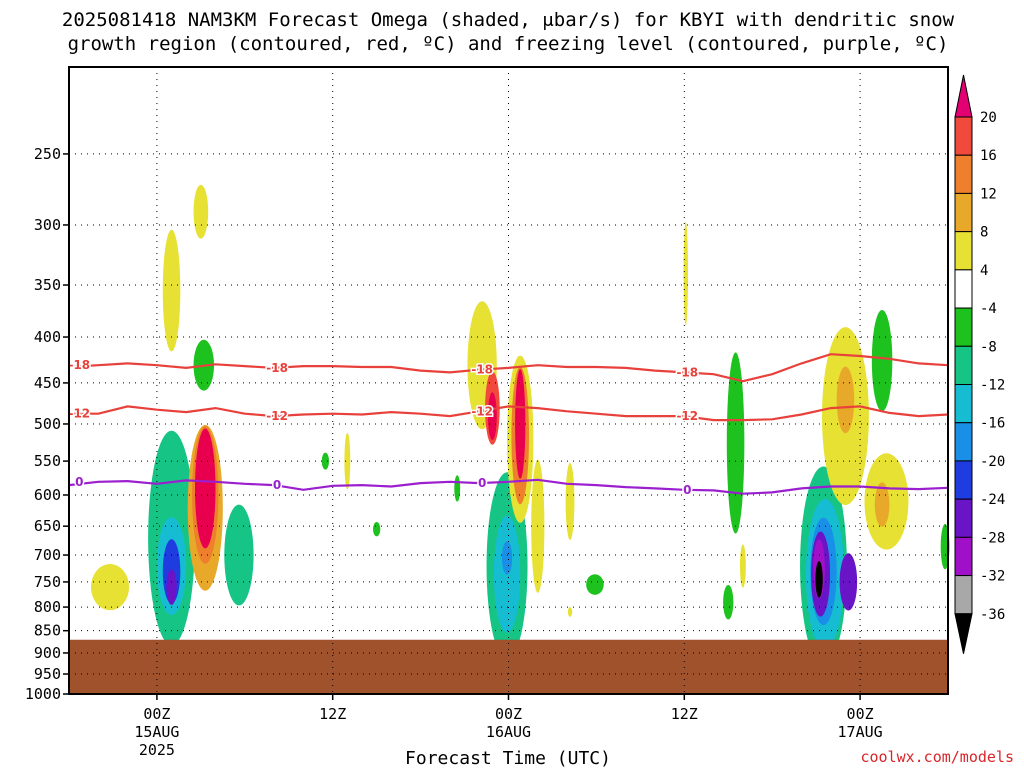  Describe the element at coordinates (984, 233) in the screenshot. I see `colorbar-label-3: 8` at that location.